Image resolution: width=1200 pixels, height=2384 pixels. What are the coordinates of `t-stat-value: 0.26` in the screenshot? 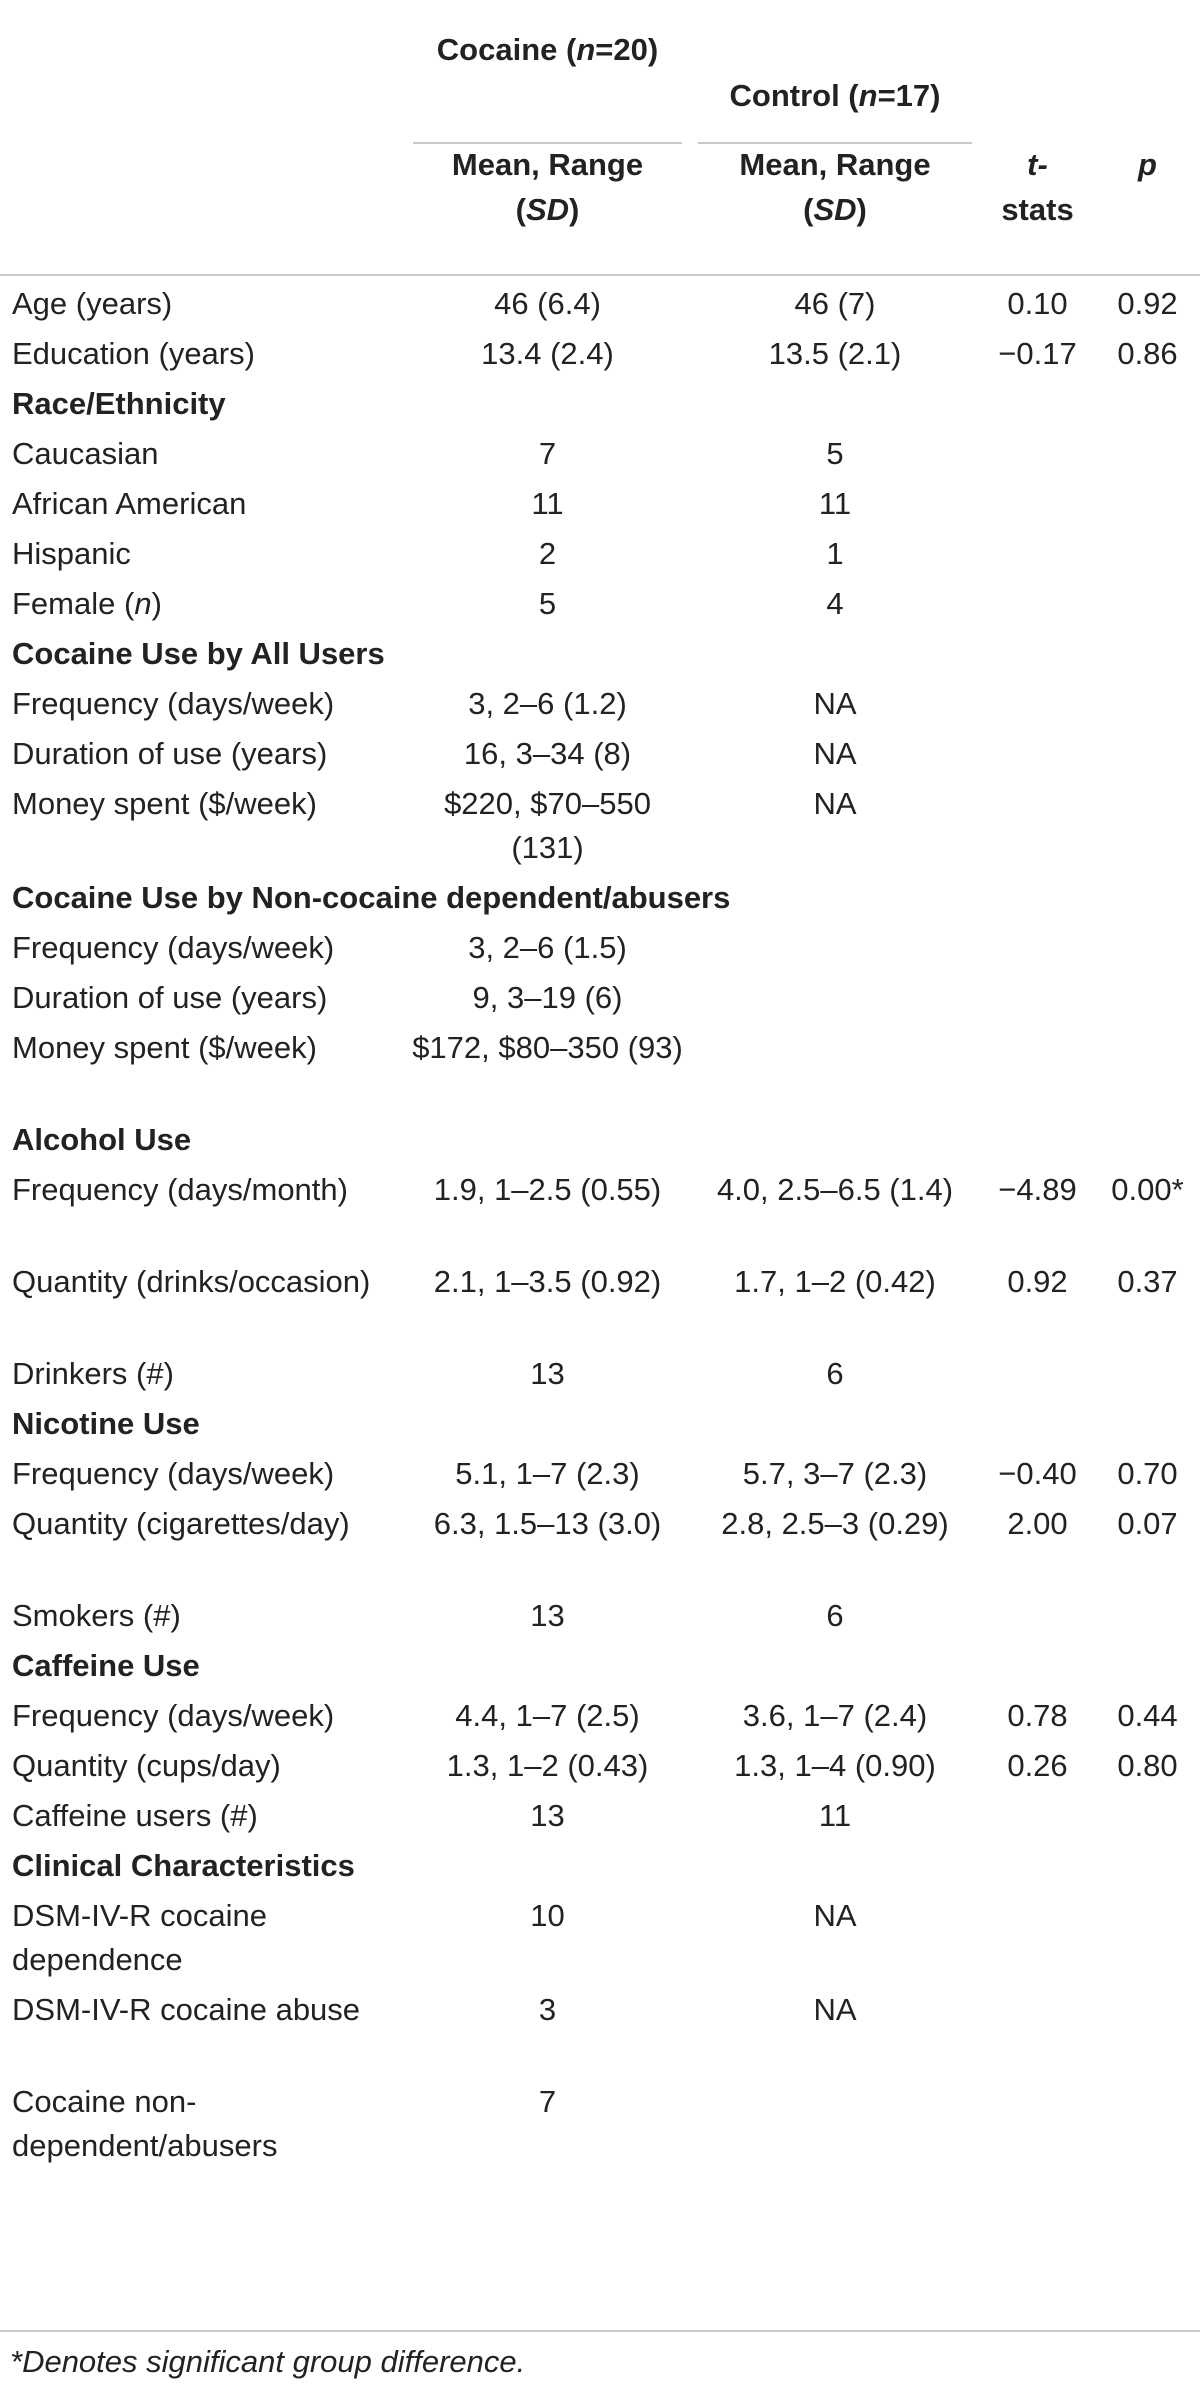 It's located at (1037, 1765).